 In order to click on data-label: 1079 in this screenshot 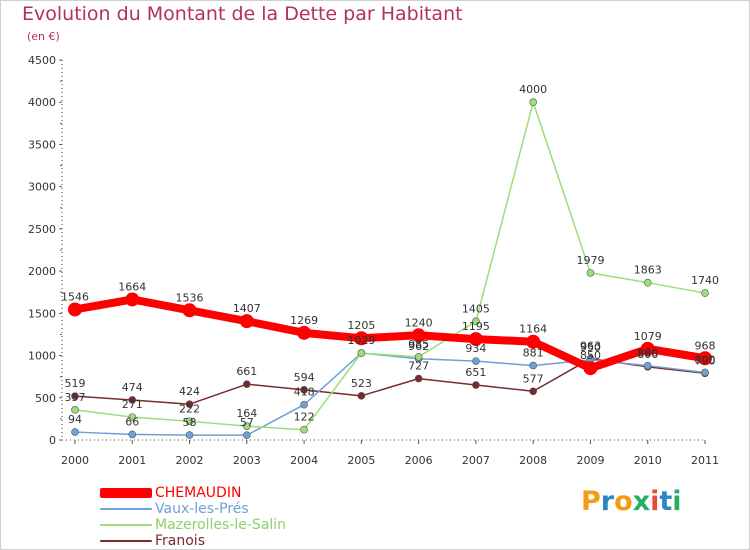, I will do `click(648, 336)`.